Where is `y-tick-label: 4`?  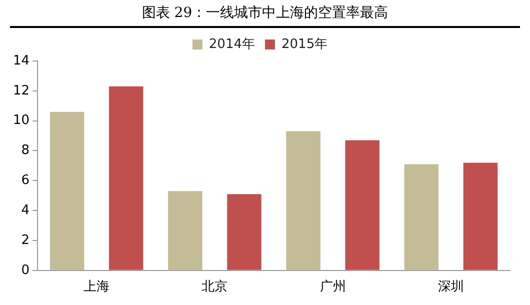 y-tick-label: 4 is located at coordinates (25, 210).